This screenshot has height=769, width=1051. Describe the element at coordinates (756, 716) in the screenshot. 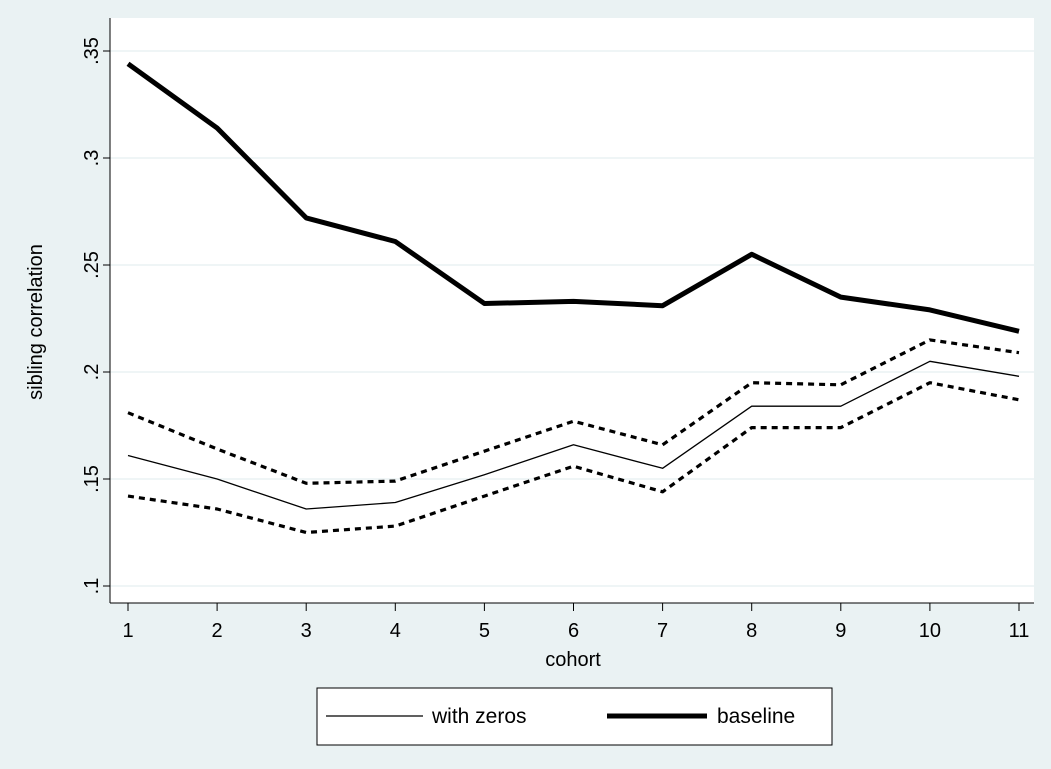

I see `legend-label-baseline: baseline` at that location.